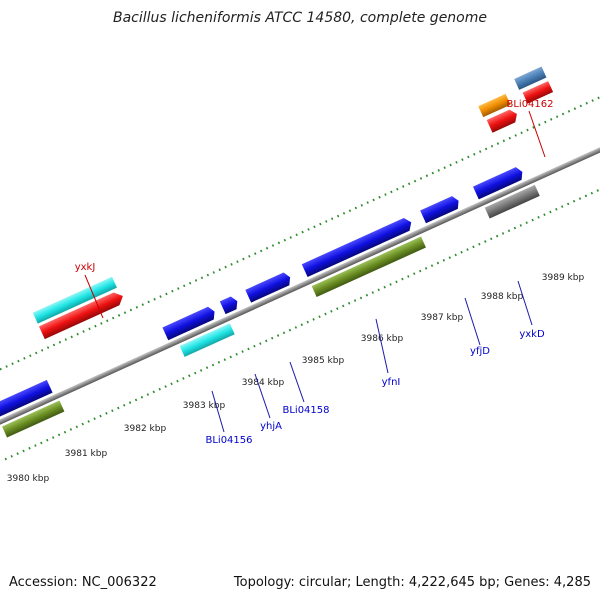 The image size is (600, 600). What do you see at coordinates (538, 92) in the screenshot?
I see `feature-red-far` at bounding box center [538, 92].